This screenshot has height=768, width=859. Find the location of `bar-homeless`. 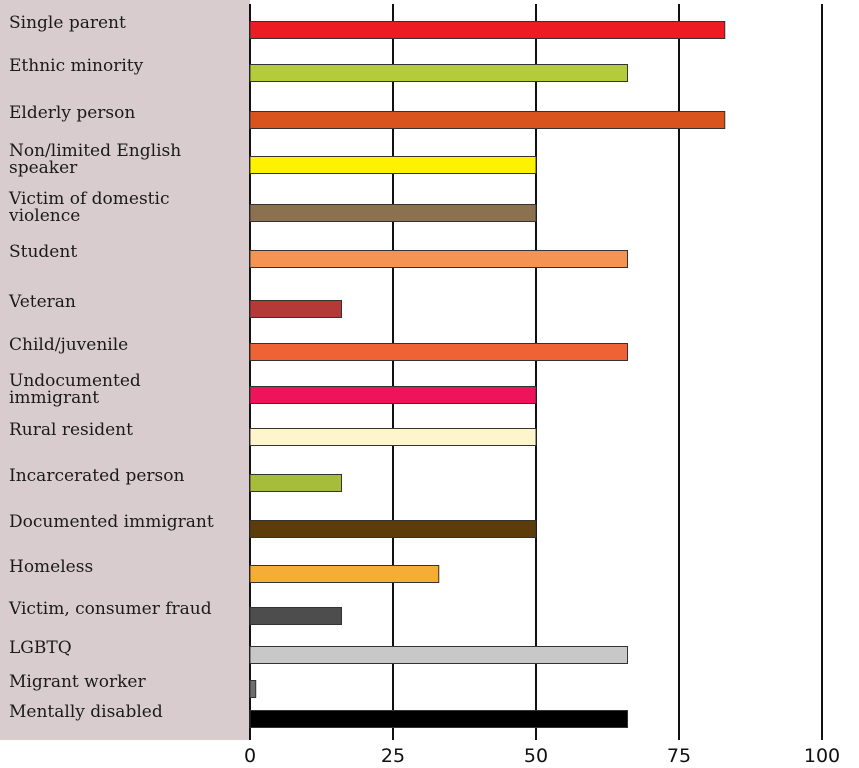

bar-homeless is located at coordinates (344, 574).